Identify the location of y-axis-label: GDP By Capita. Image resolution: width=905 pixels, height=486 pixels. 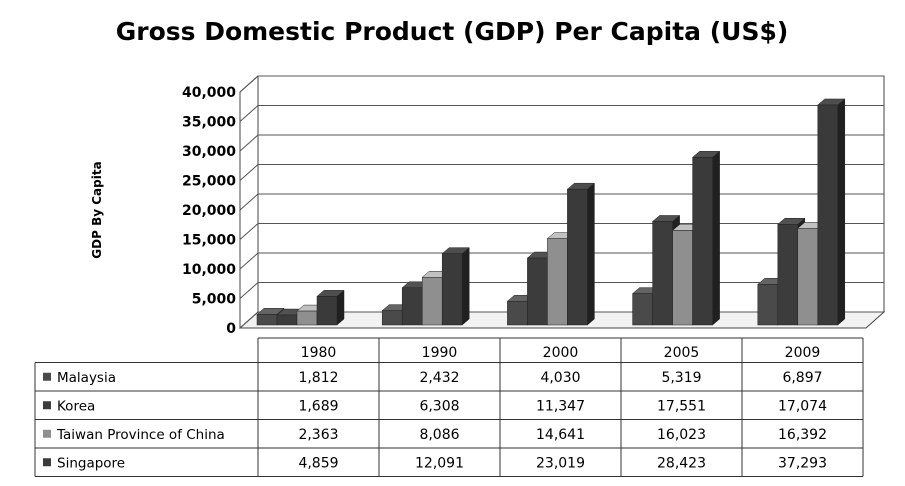
(97, 209).